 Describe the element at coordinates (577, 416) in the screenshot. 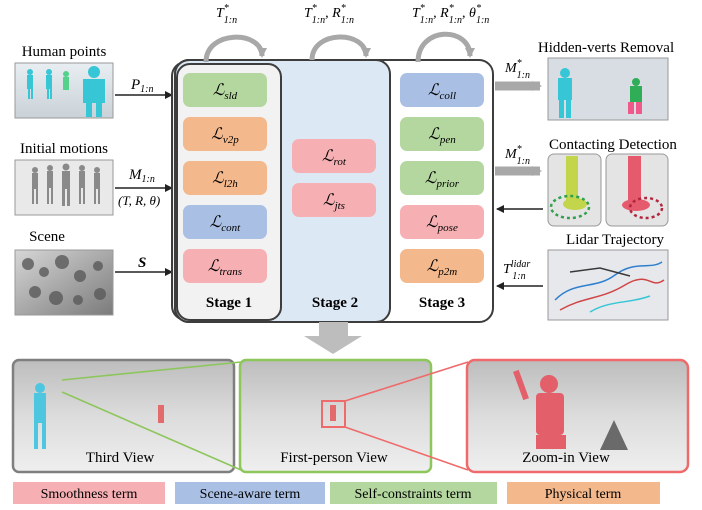

I see `zoom-in-view: Zoom-in View` at that location.